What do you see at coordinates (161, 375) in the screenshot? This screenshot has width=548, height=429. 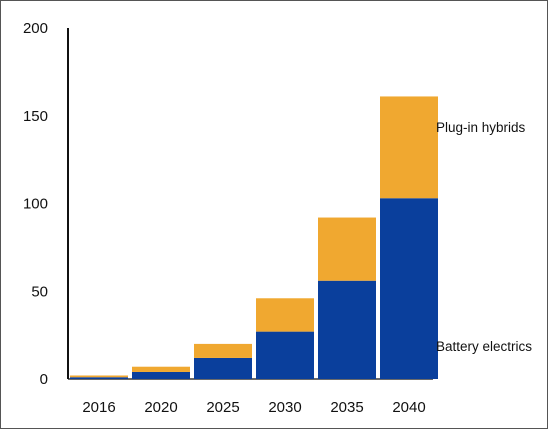 I see `bar-segment-battery-electrics-2020` at bounding box center [161, 375].